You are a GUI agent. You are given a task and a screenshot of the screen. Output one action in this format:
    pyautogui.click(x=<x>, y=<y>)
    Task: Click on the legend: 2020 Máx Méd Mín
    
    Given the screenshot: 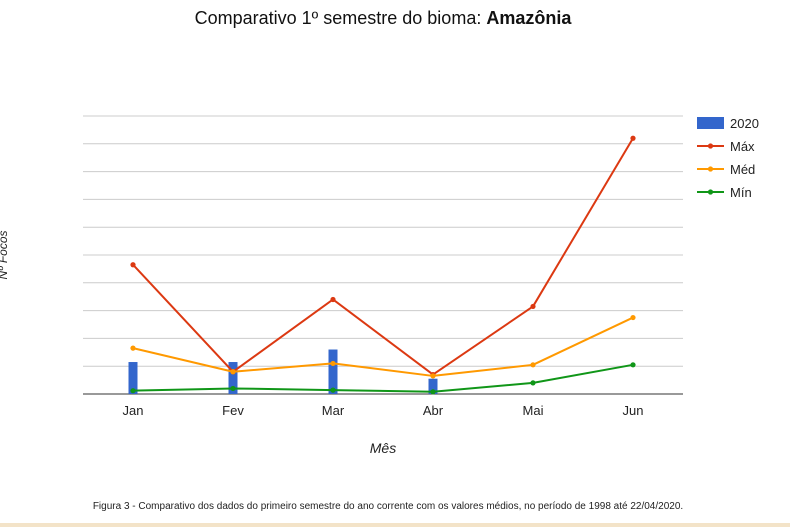 What is the action you would take?
    pyautogui.click(x=728, y=158)
    